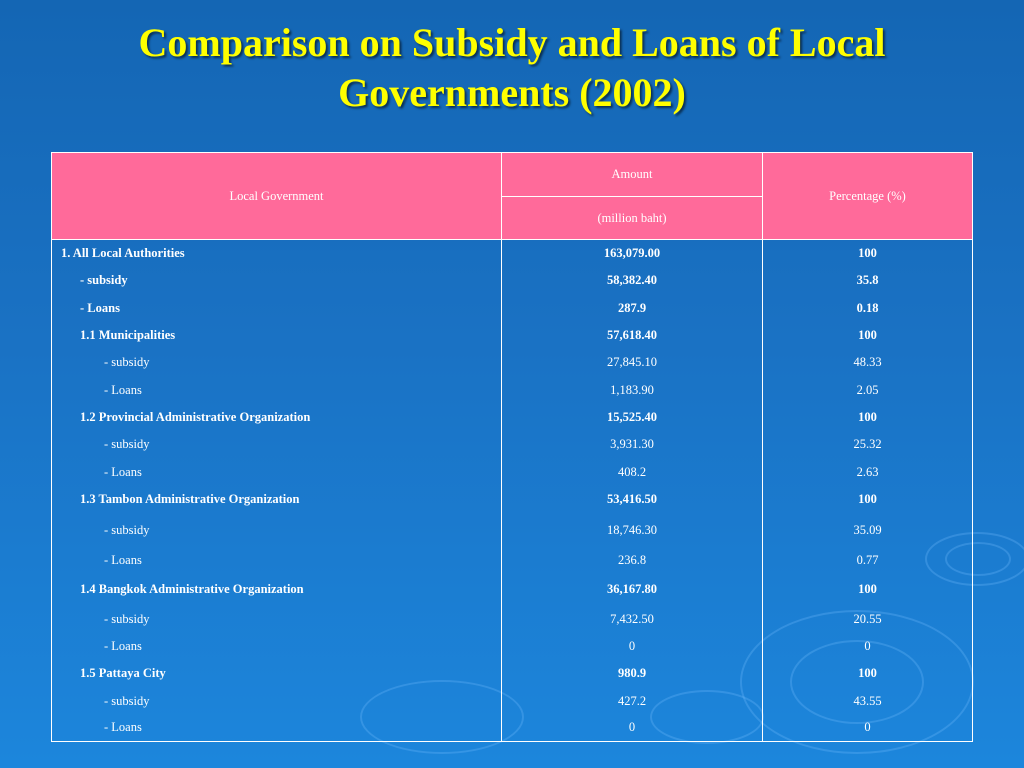 The width and height of the screenshot is (1024, 768). I want to click on row-amount: 163,079.00, so click(632, 253).